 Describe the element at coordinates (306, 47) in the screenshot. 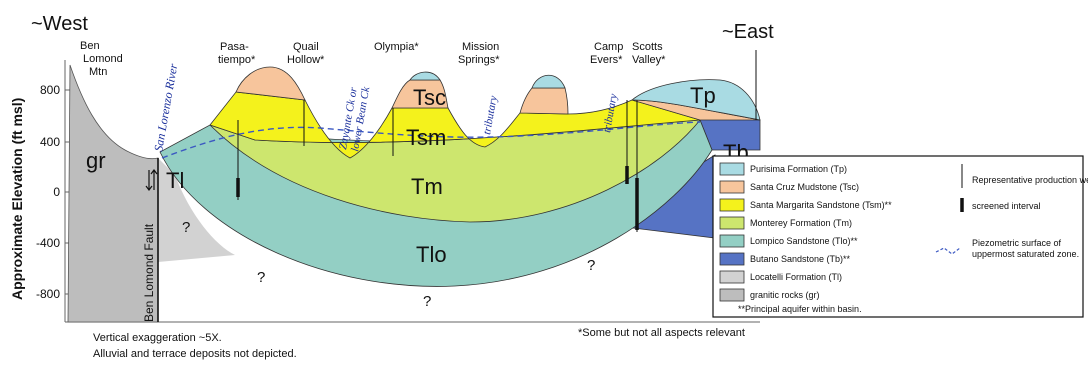

I see `svg-text: Quail` at that location.